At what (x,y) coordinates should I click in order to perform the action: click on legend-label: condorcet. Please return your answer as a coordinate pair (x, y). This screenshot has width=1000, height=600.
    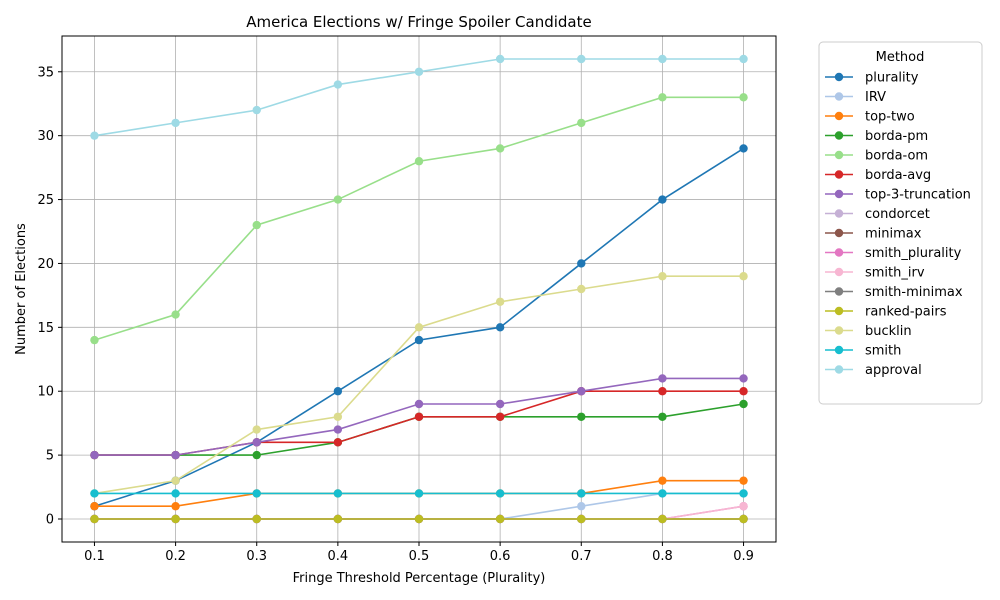
    Looking at the image, I should click on (897, 214).